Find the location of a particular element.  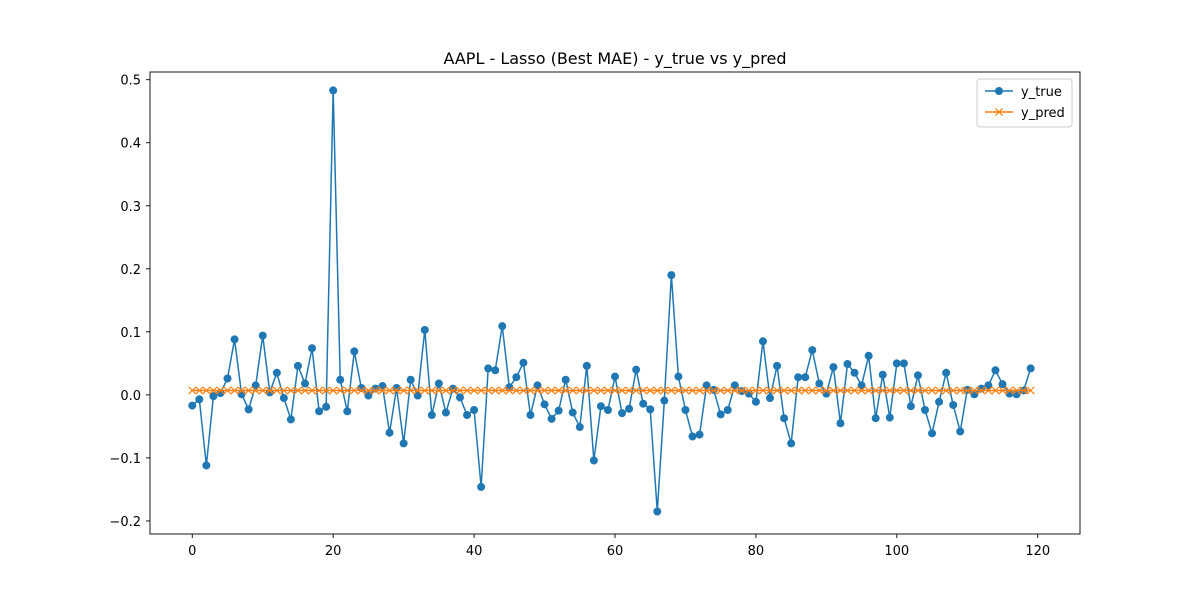

y-tick-label: 0.4 is located at coordinates (130, 144).